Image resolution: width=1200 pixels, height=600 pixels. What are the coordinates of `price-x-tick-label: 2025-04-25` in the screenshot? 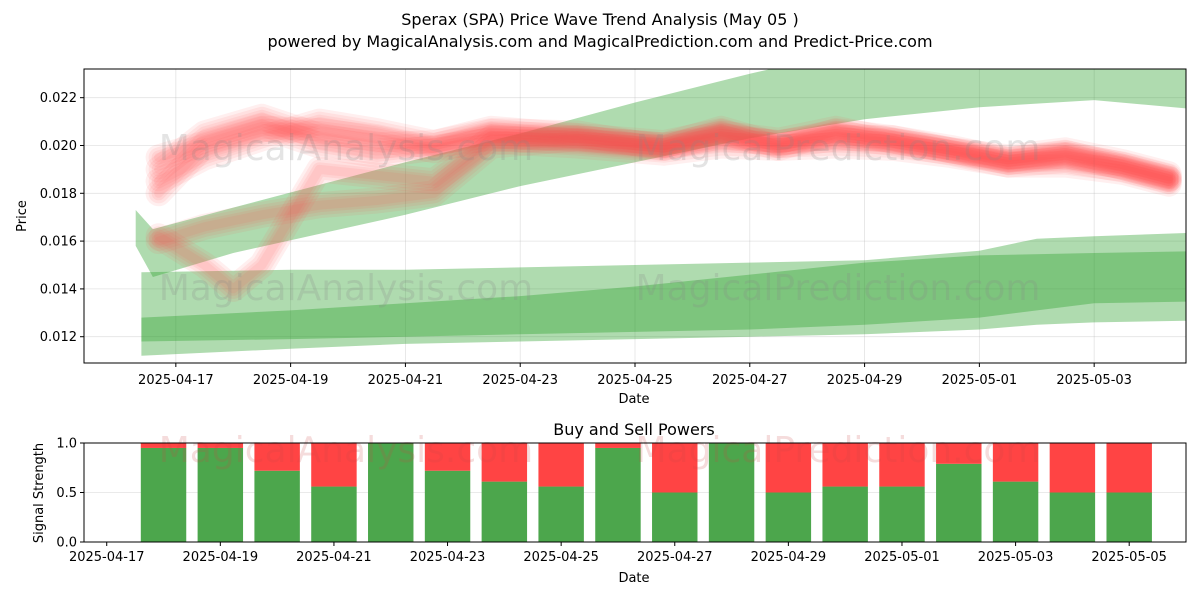 It's located at (635, 380).